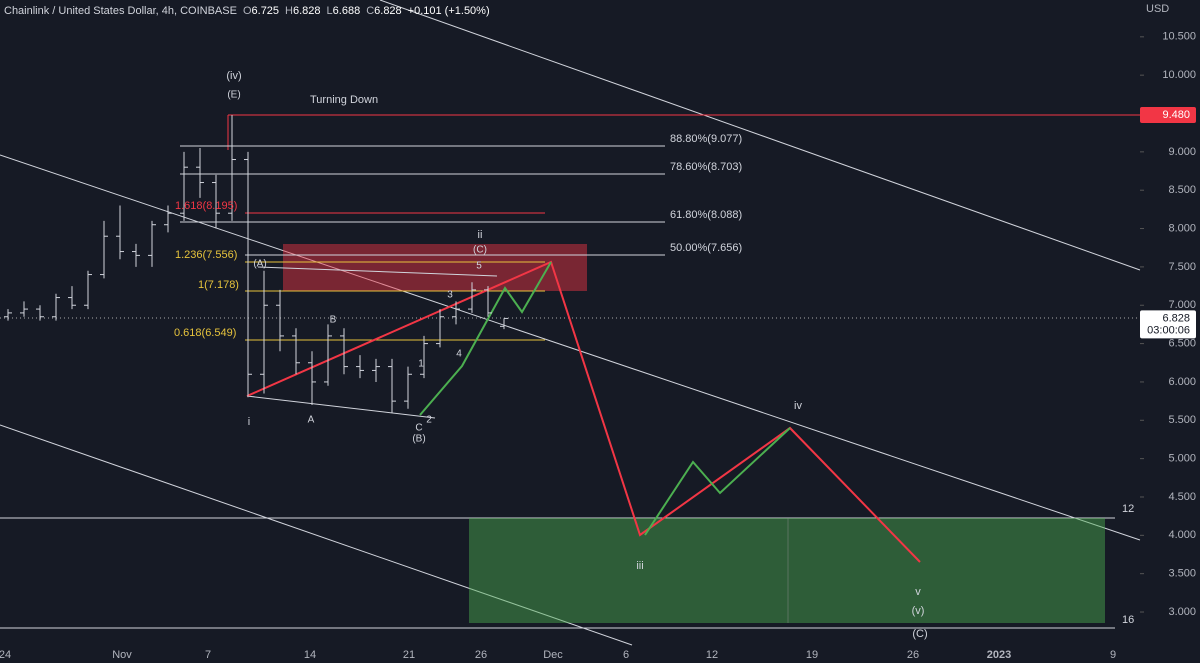 The width and height of the screenshot is (1200, 663). What do you see at coordinates (1182, 574) in the screenshot?
I see `y-tick-label: 3.500` at bounding box center [1182, 574].